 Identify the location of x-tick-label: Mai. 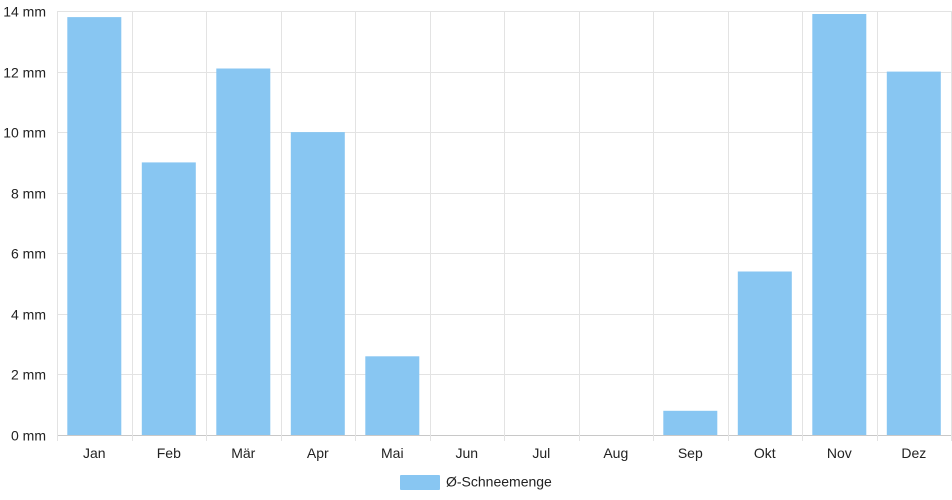
(392, 453).